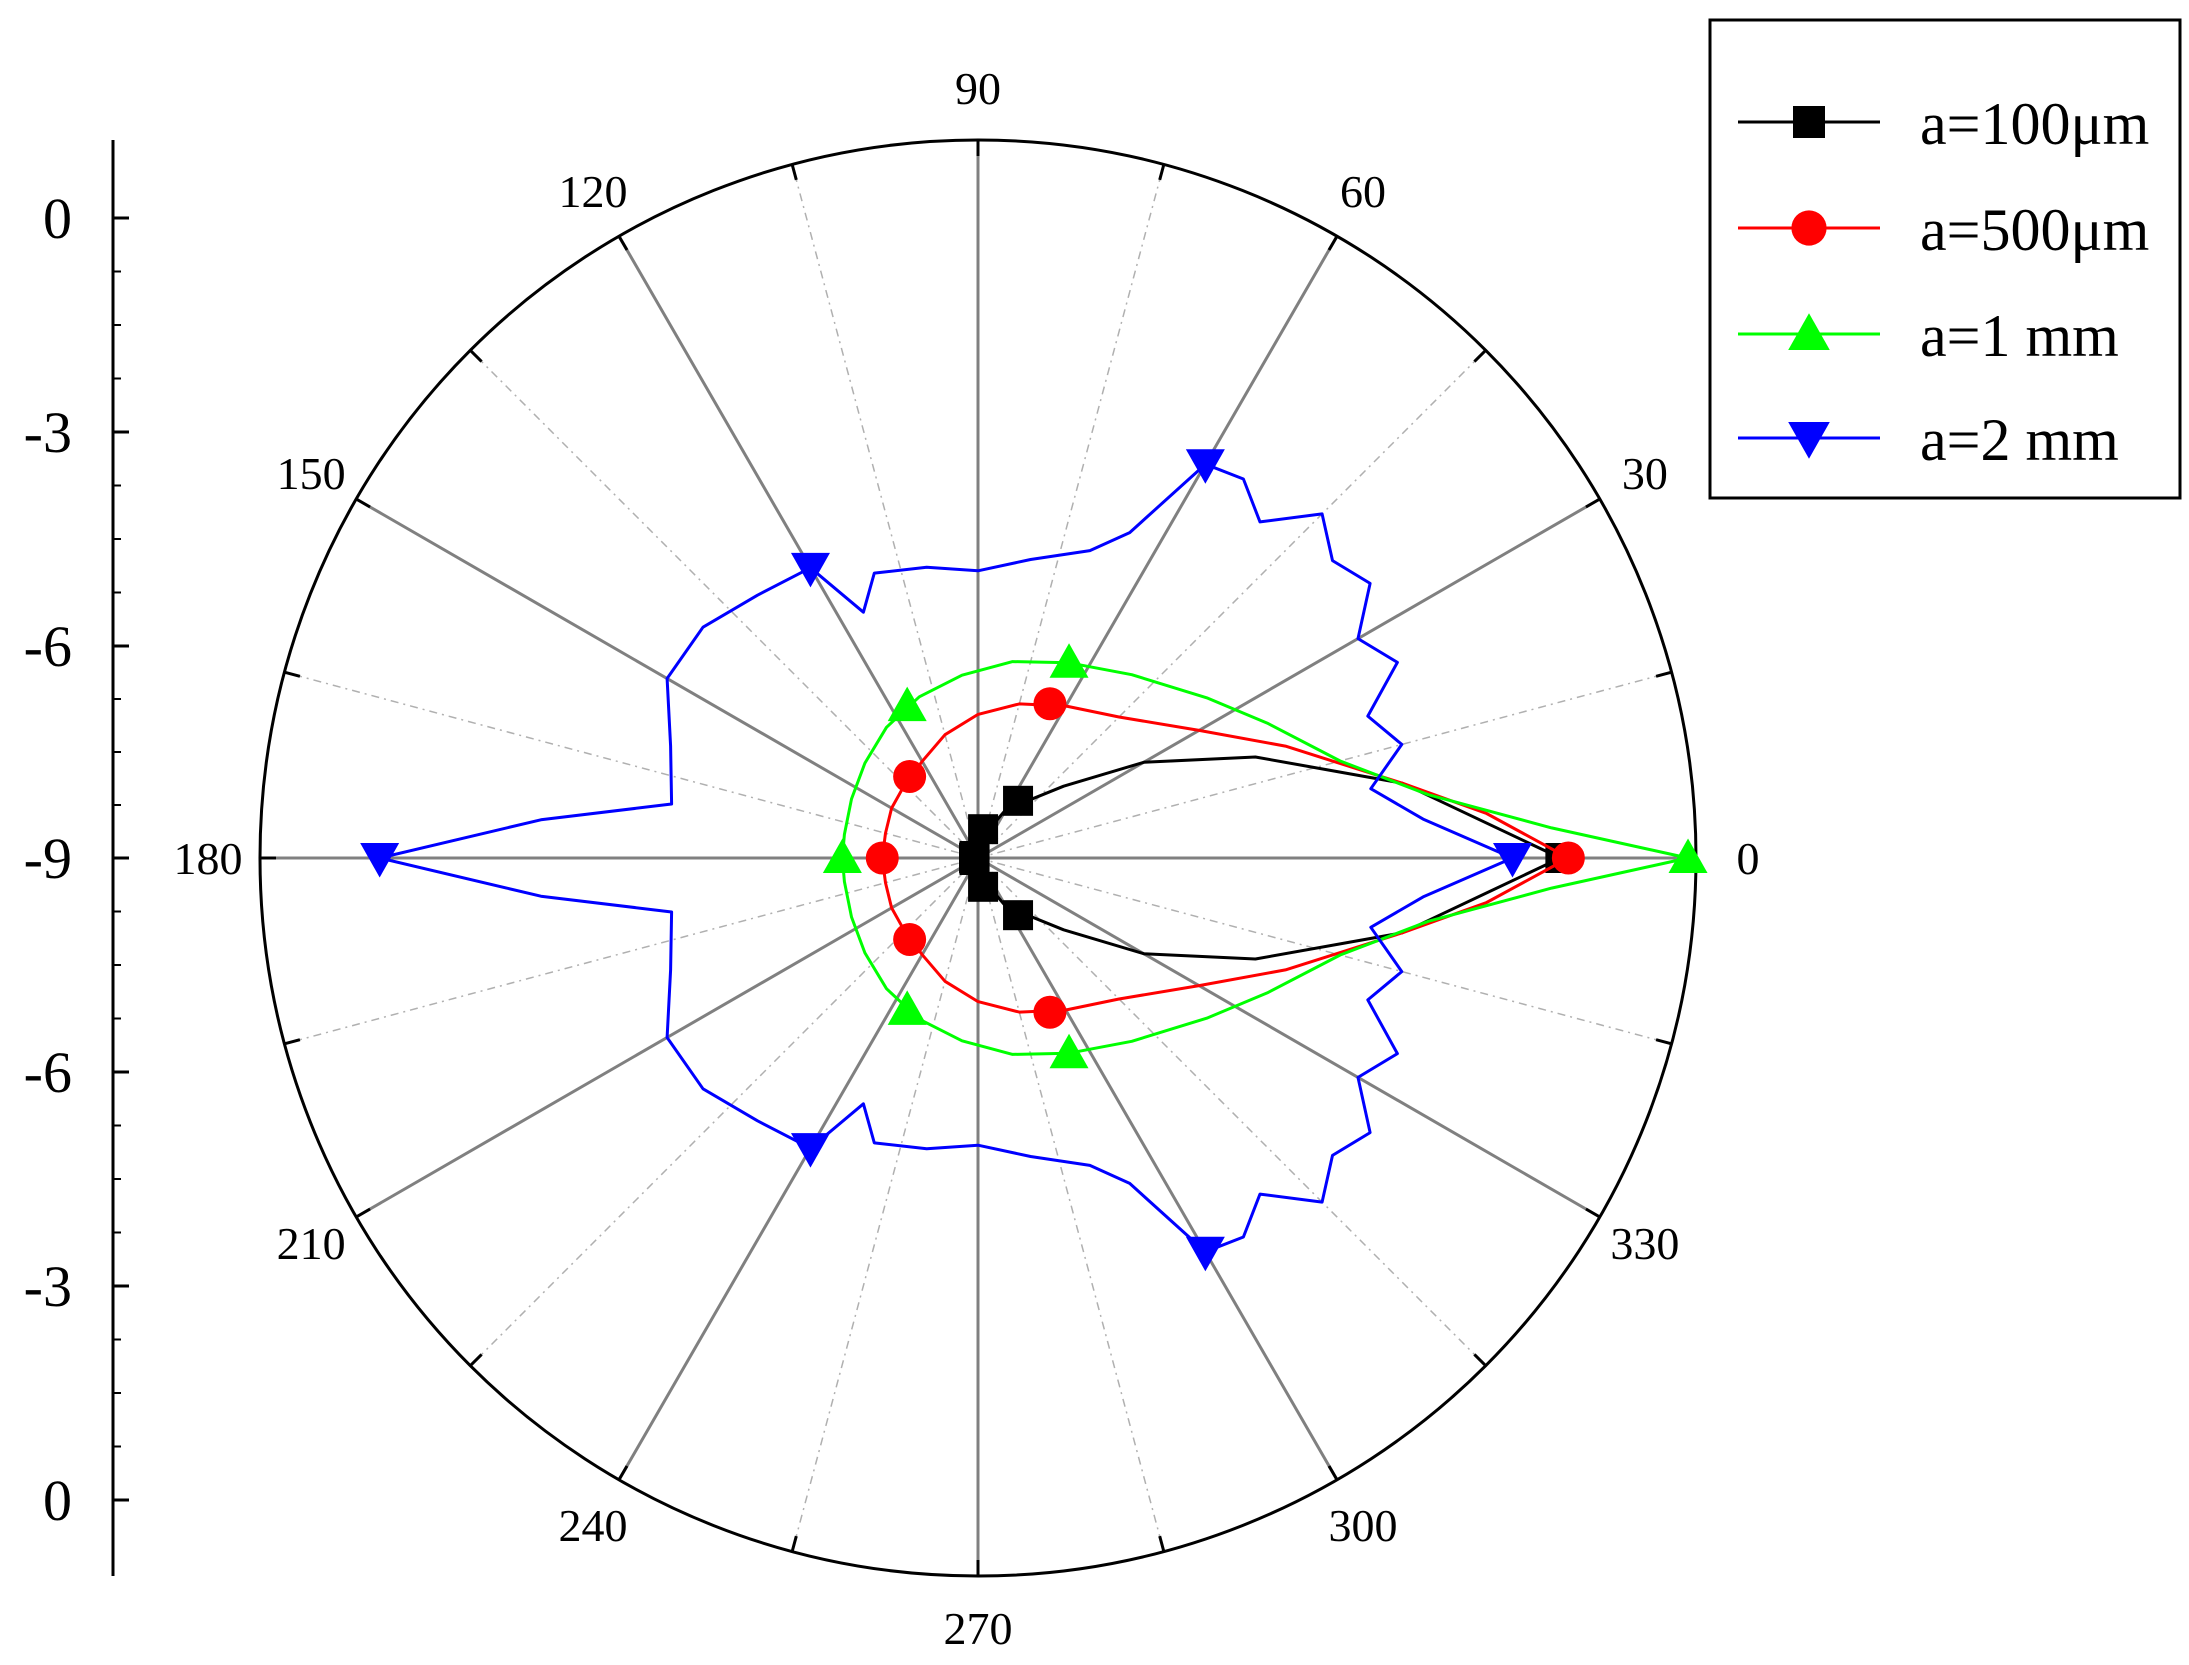 This screenshot has width=2189, height=1665. I want to click on legend-label: a=2 mm, so click(2019, 440).